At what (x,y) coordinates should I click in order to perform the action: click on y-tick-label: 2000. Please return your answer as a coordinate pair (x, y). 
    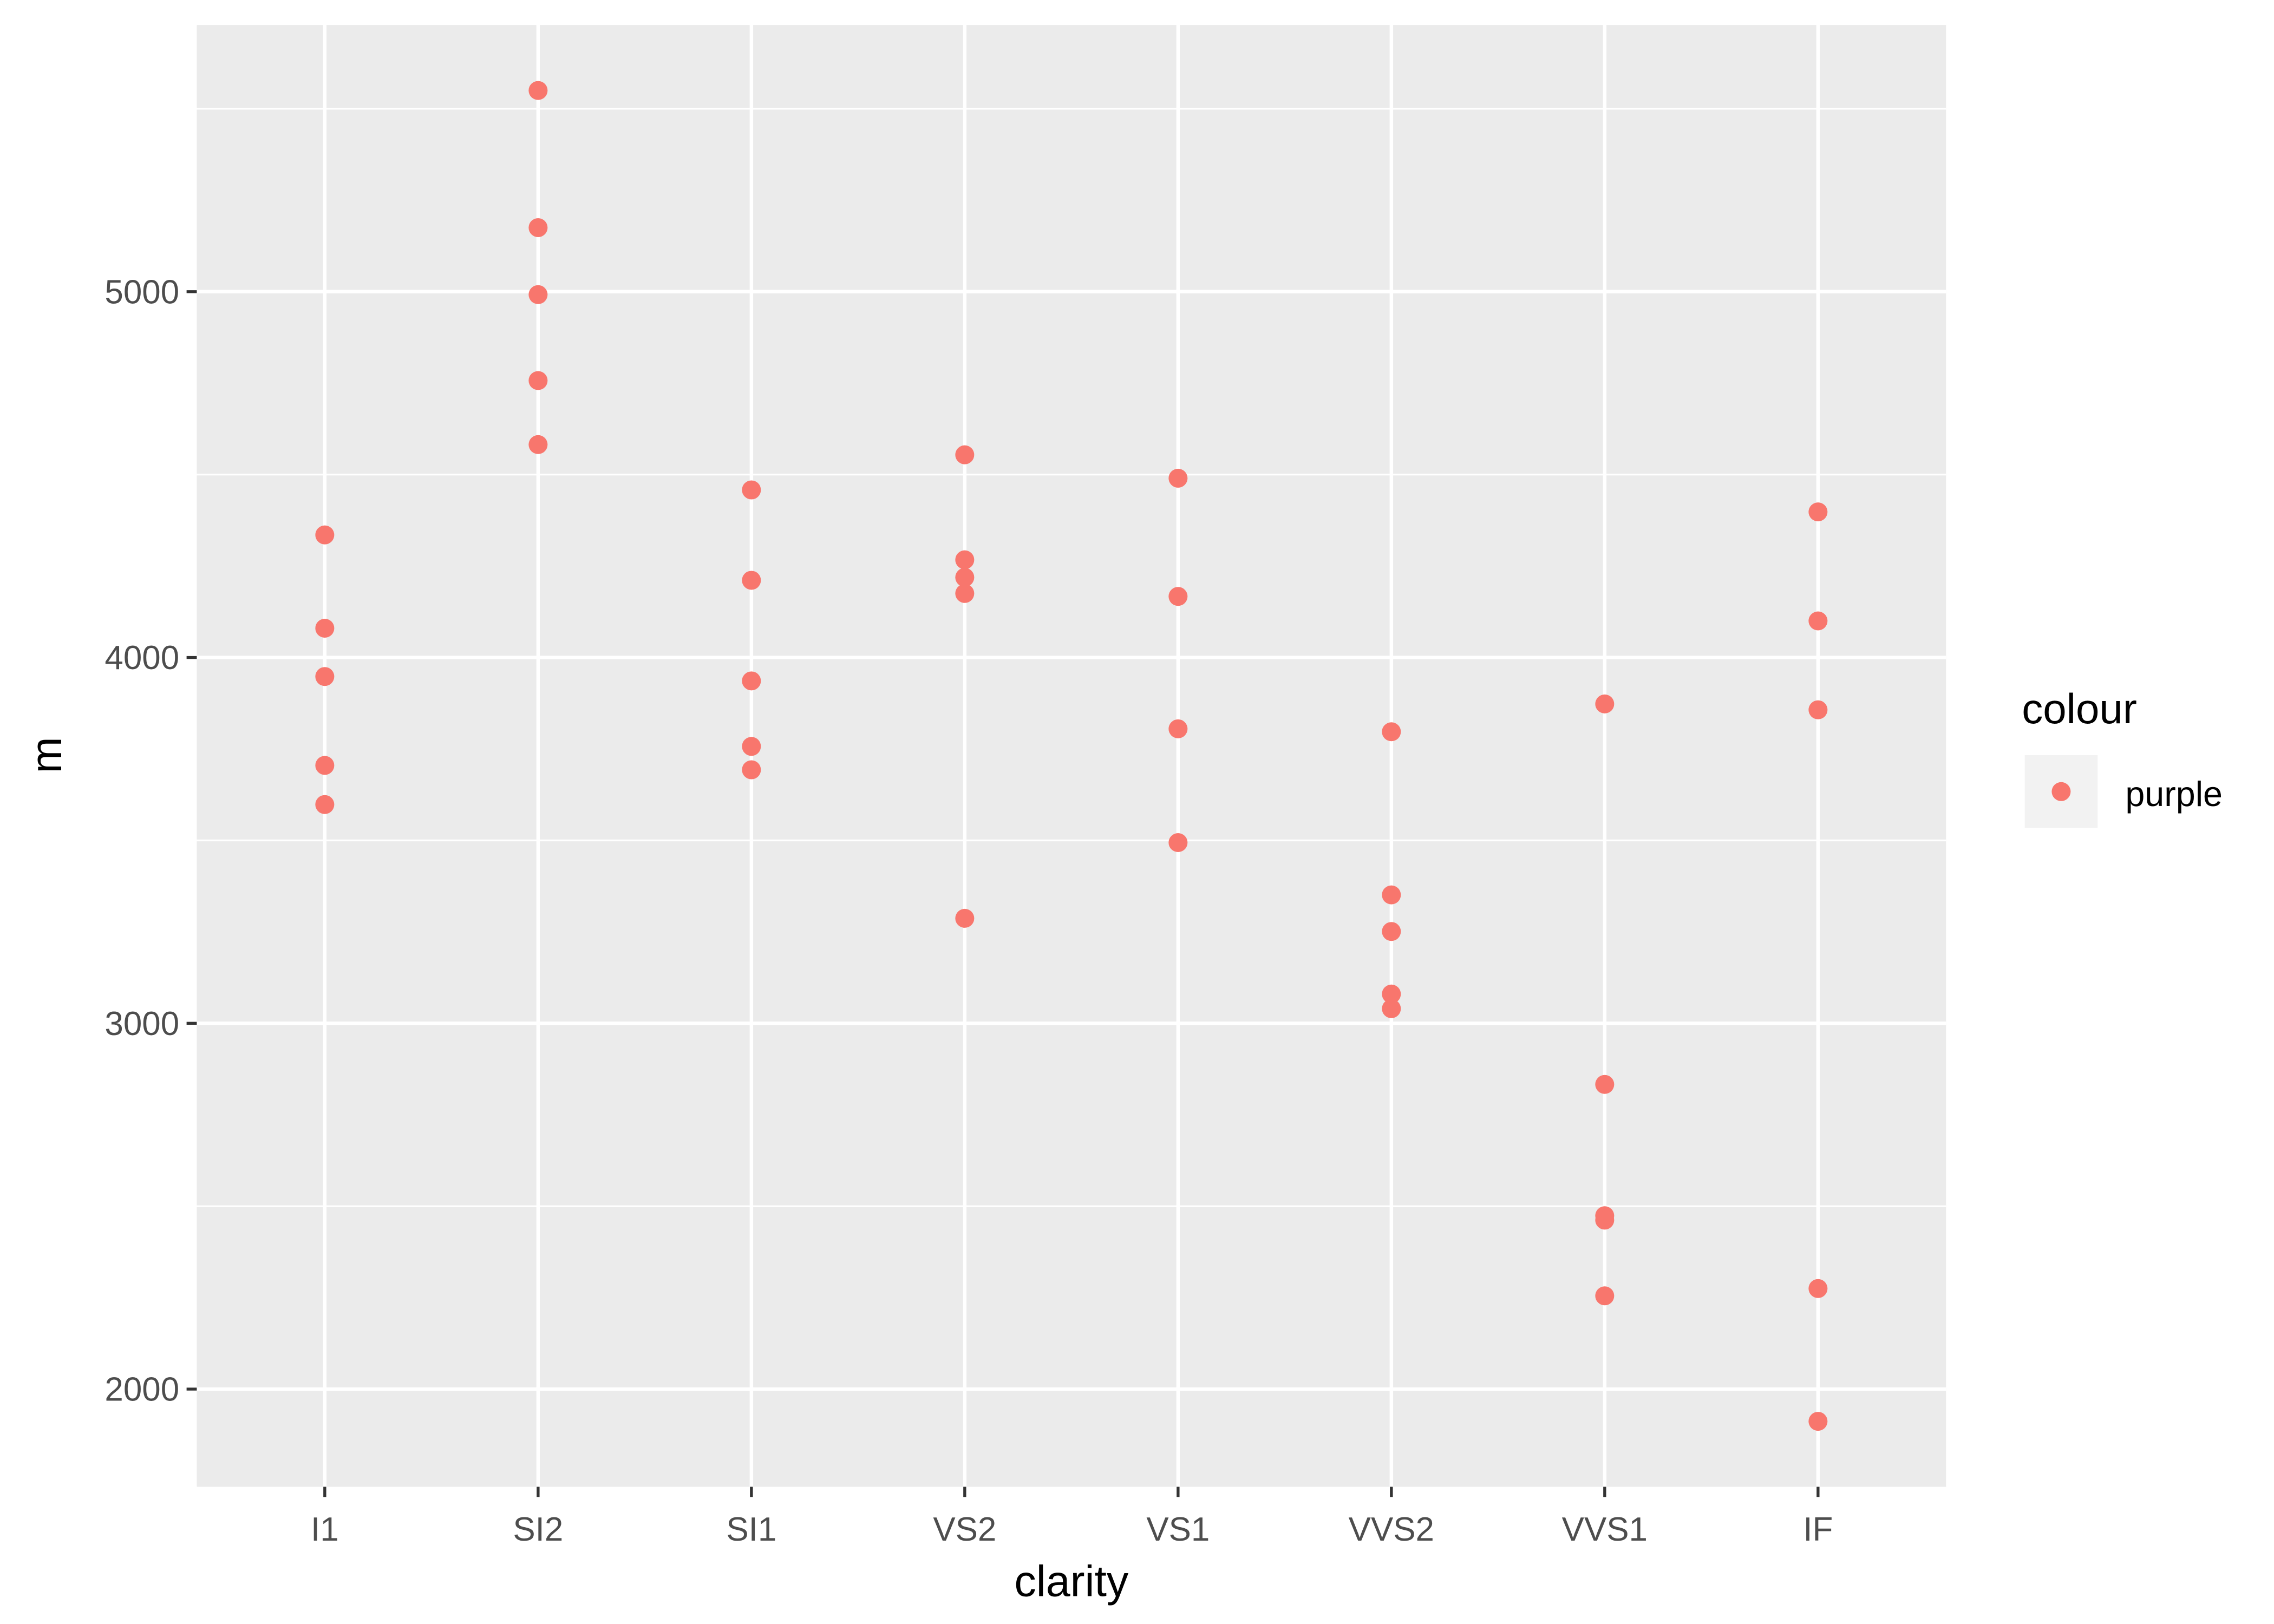
    Looking at the image, I should click on (142, 1390).